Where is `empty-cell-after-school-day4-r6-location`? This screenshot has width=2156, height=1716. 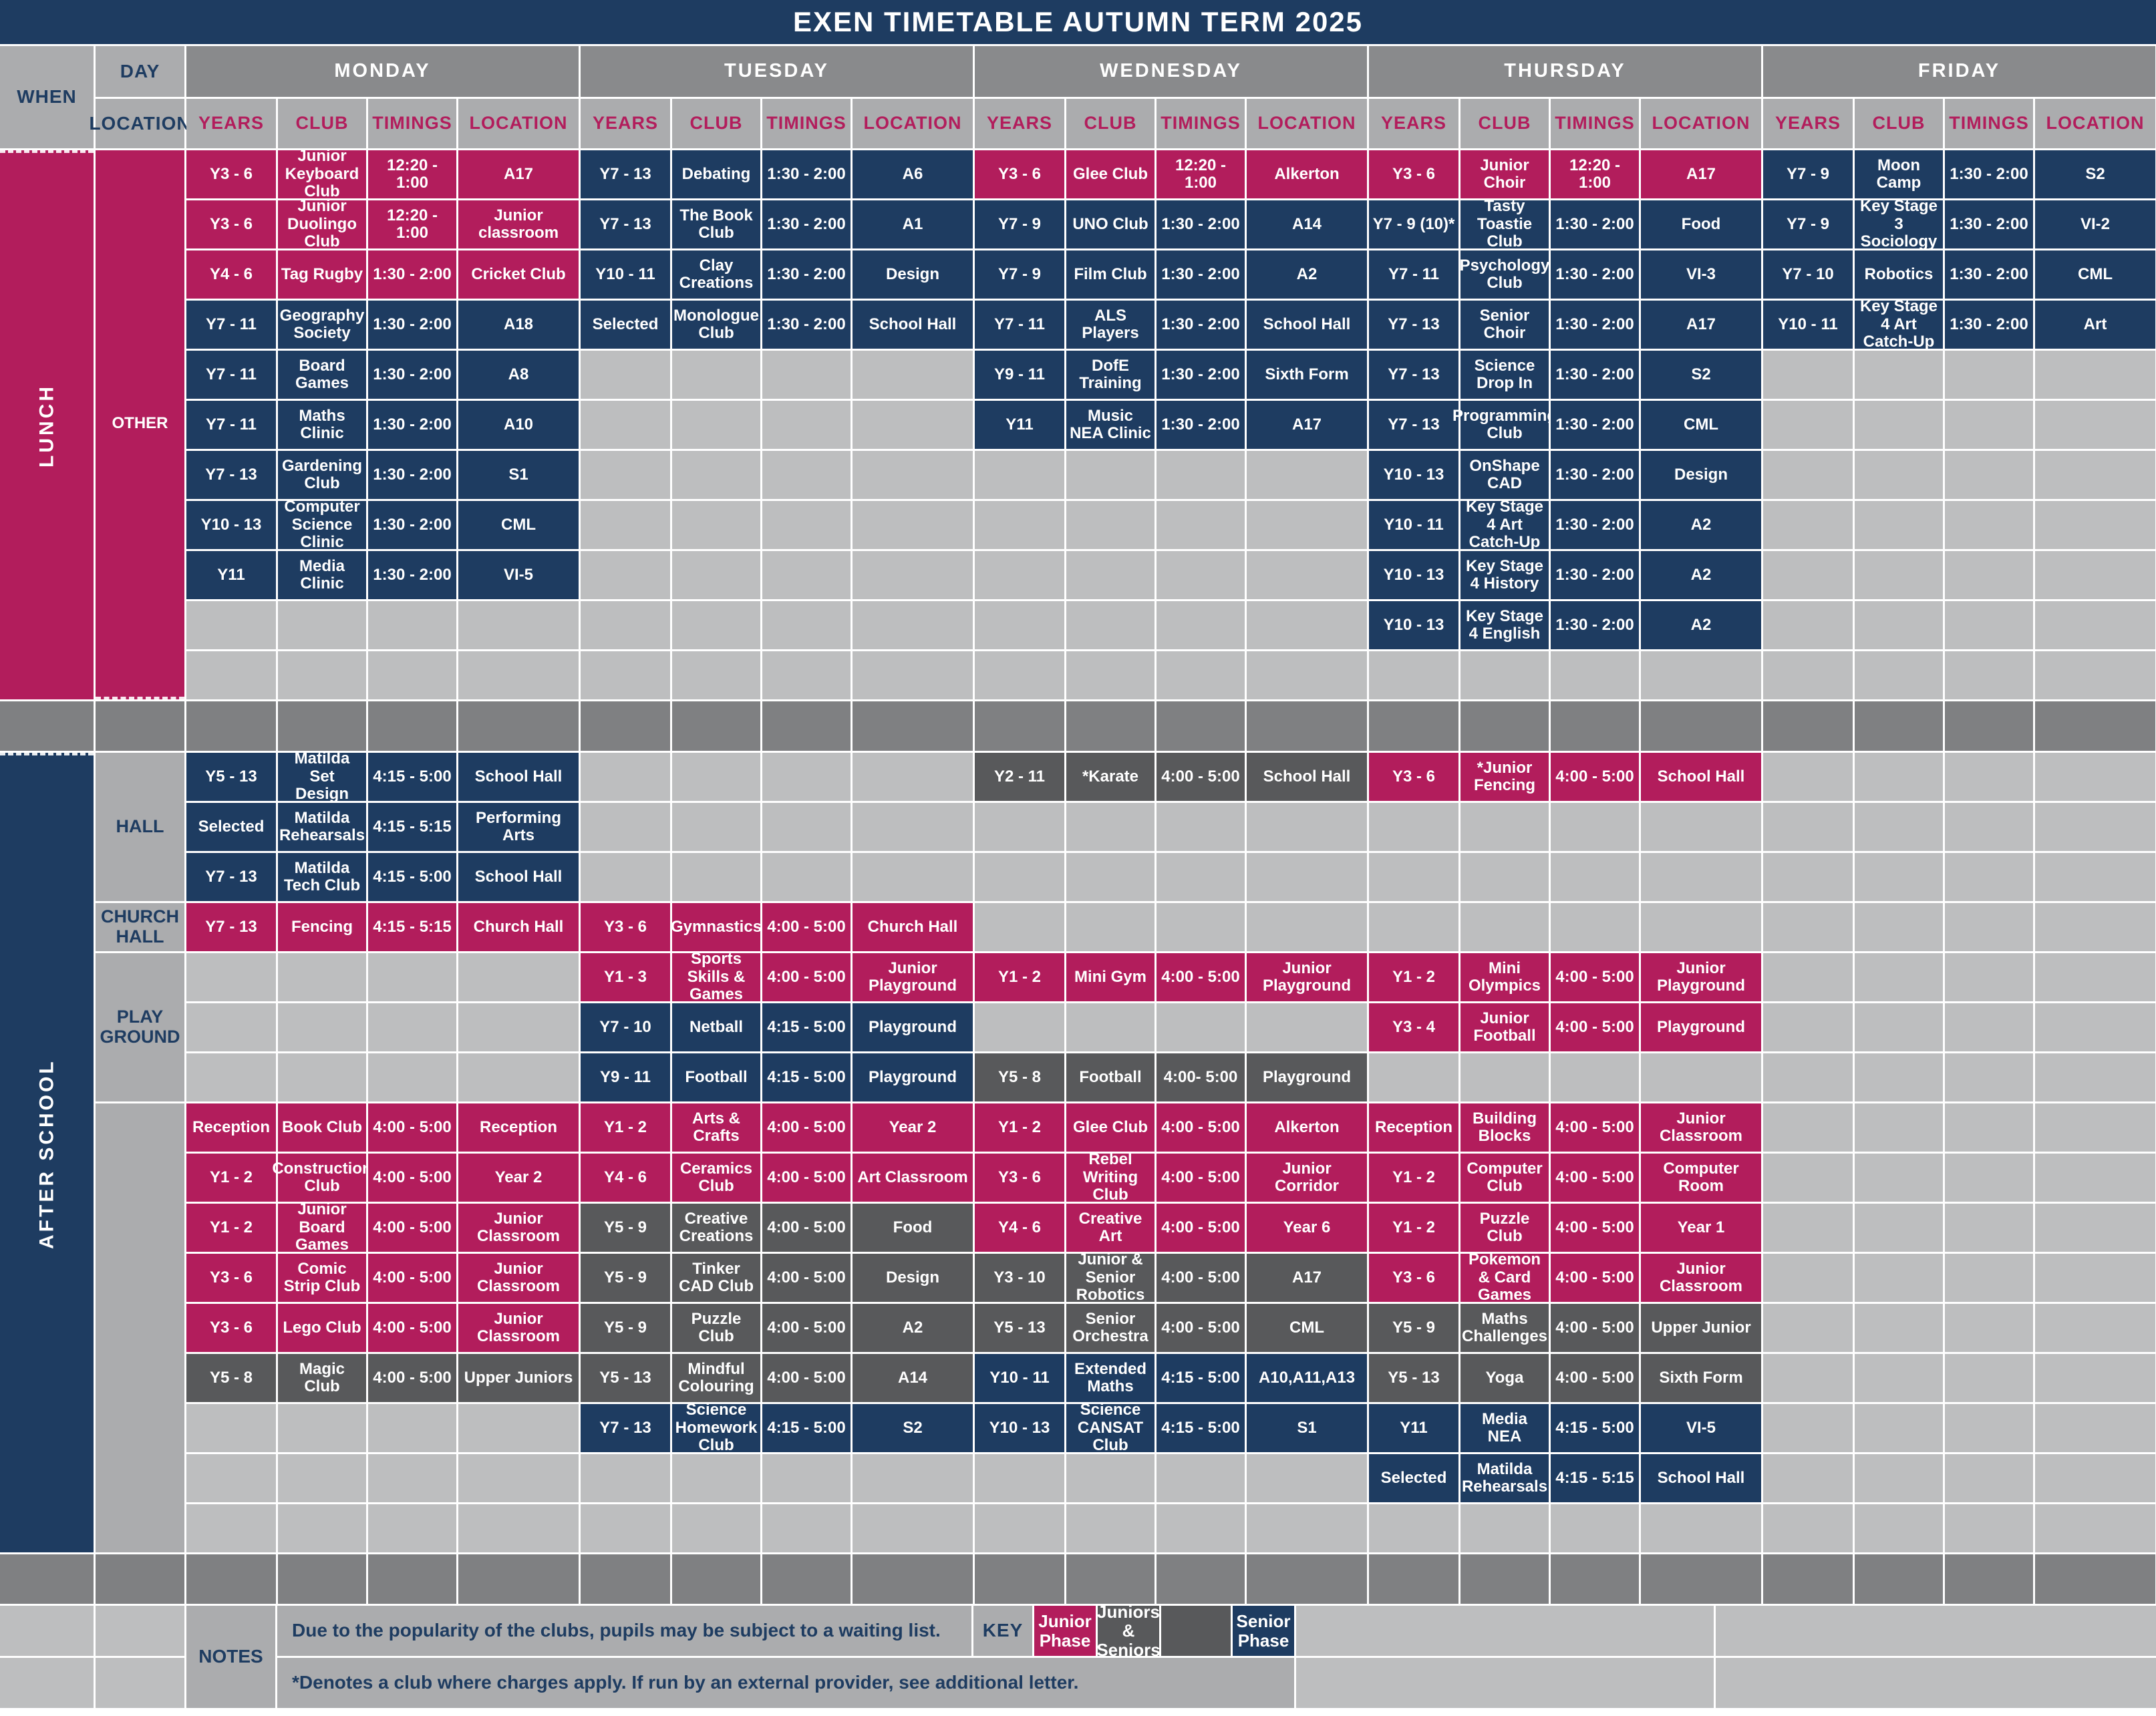 empty-cell-after-school-day4-r6-location is located at coordinates (2095, 1077).